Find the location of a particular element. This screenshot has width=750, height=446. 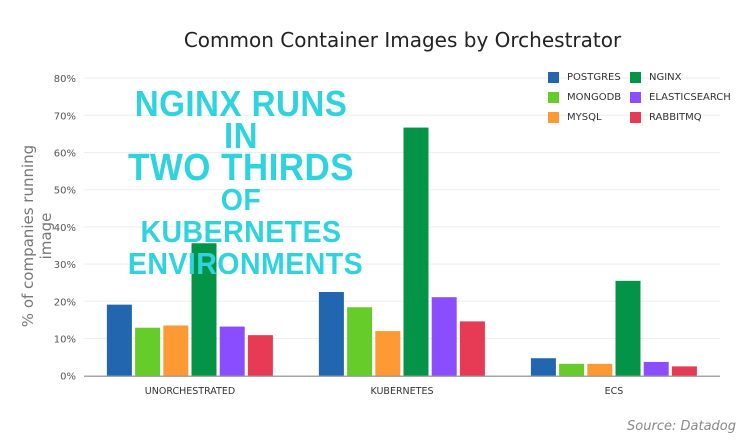

bar-mysql-kubernetes is located at coordinates (388, 353).